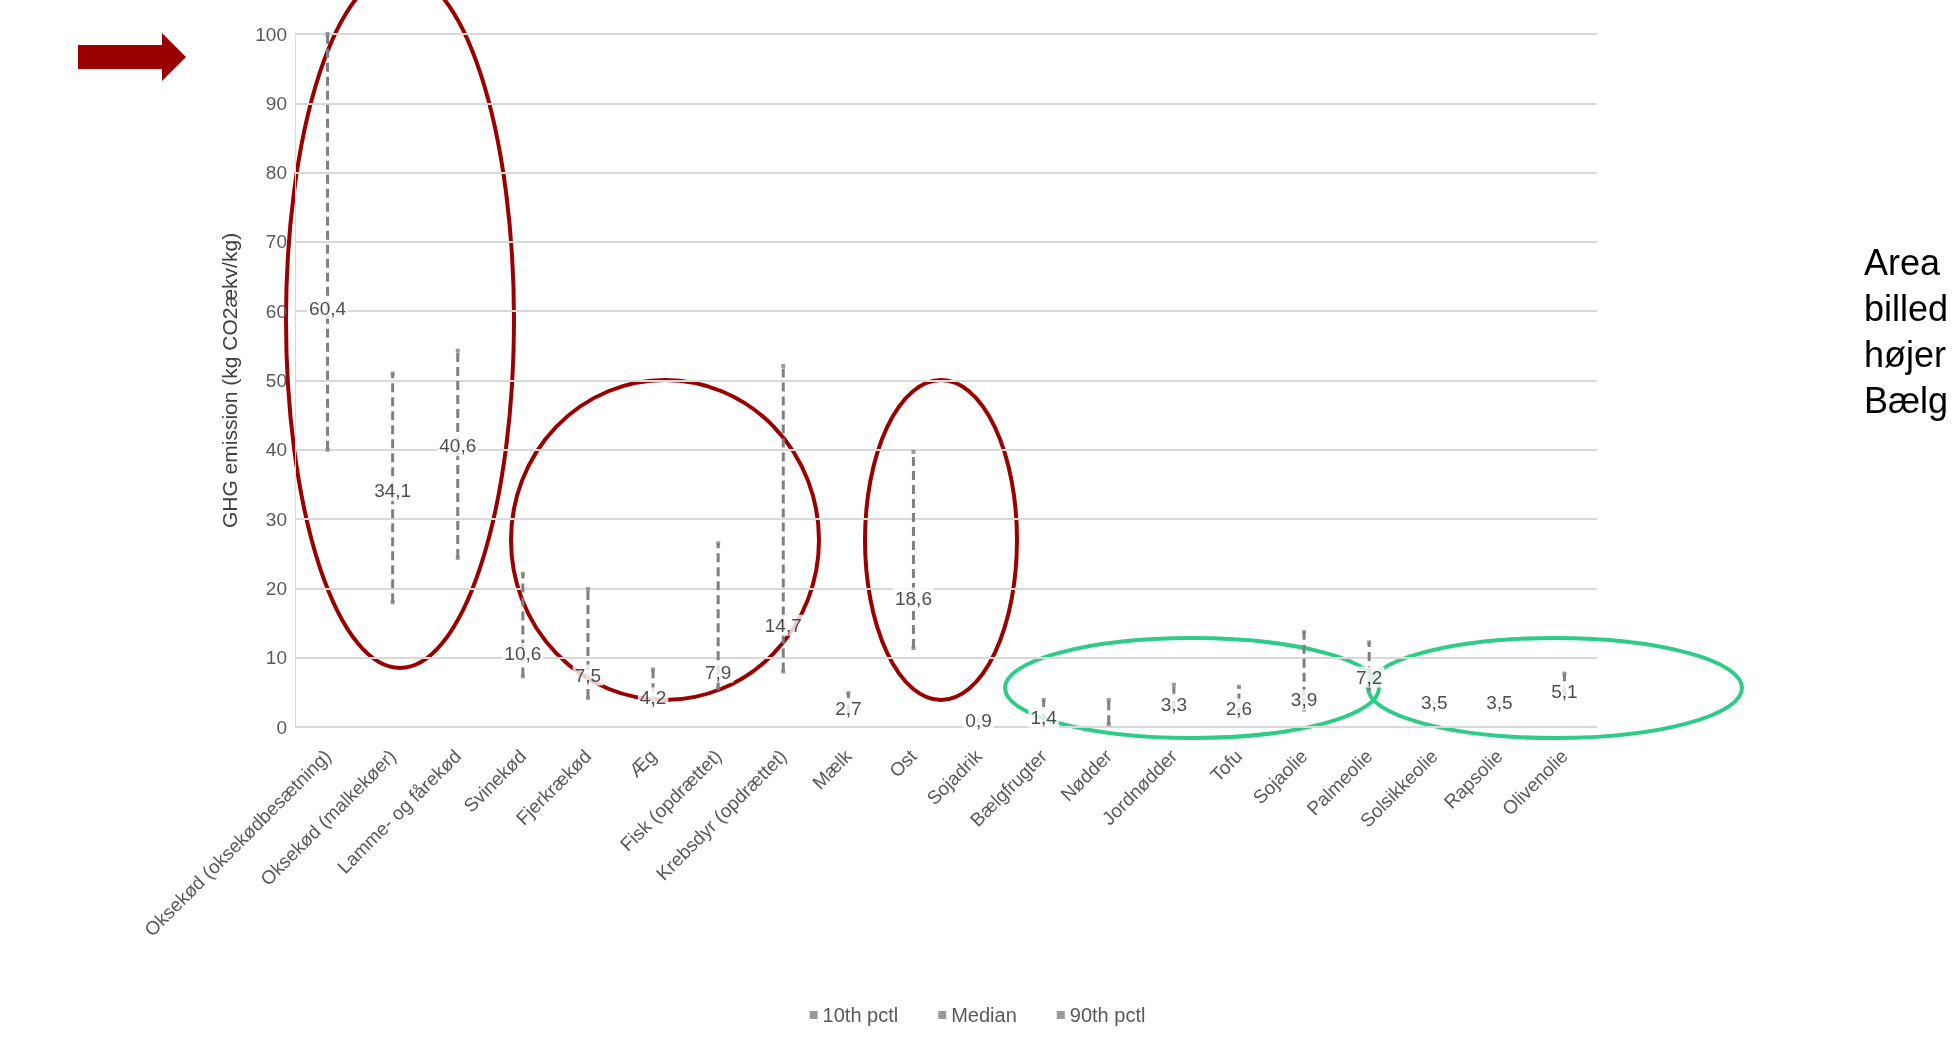  What do you see at coordinates (276, 173) in the screenshot?
I see `y-tick-label: 80` at bounding box center [276, 173].